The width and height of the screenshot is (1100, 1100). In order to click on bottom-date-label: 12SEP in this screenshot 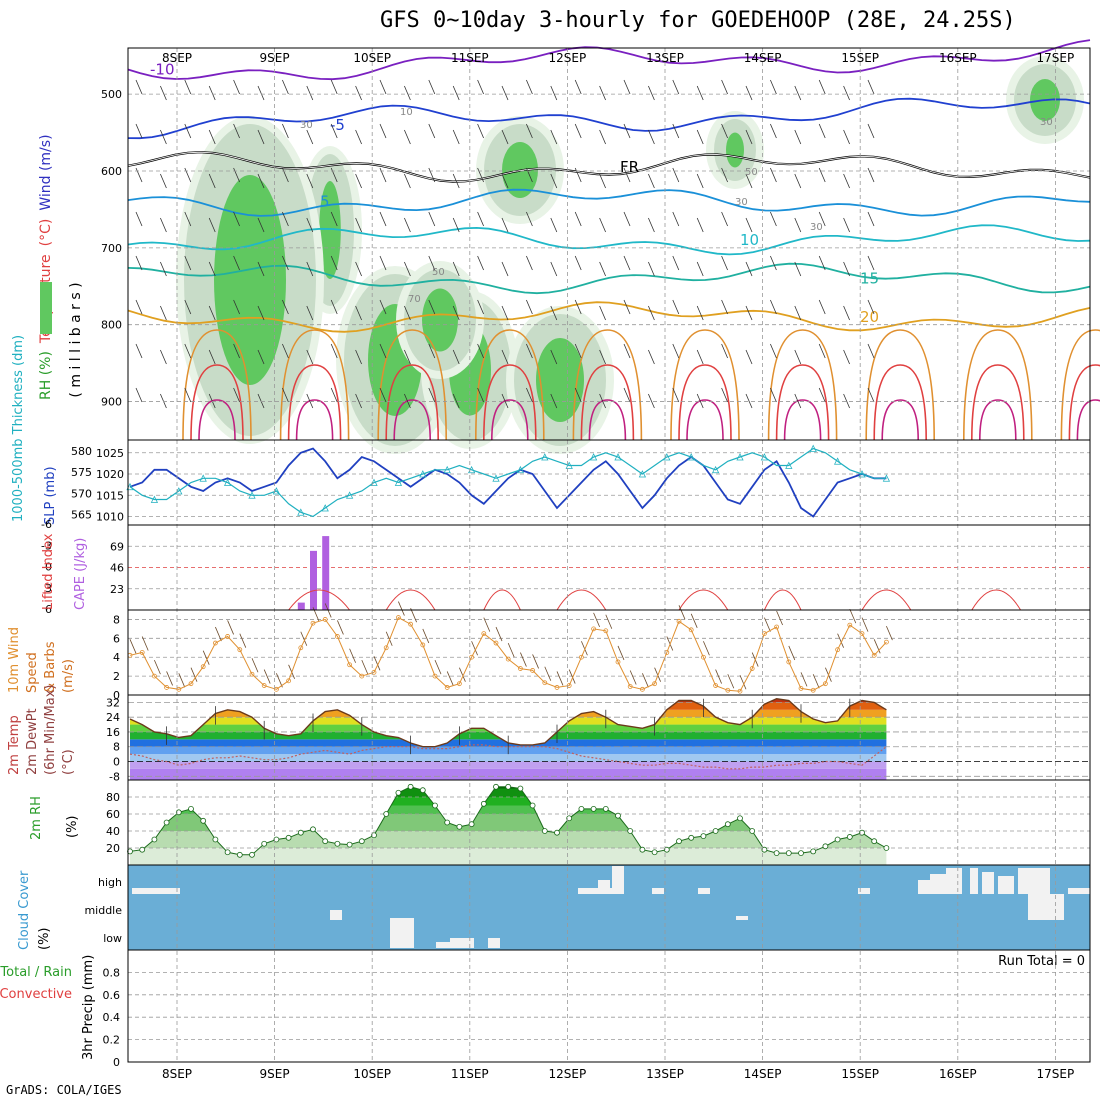, I will do `click(568, 1074)`.